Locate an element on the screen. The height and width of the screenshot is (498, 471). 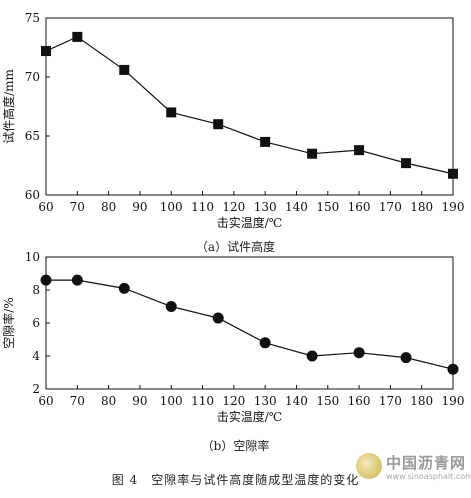
chart-a-y-tick-label: 65 is located at coordinates (32, 136).